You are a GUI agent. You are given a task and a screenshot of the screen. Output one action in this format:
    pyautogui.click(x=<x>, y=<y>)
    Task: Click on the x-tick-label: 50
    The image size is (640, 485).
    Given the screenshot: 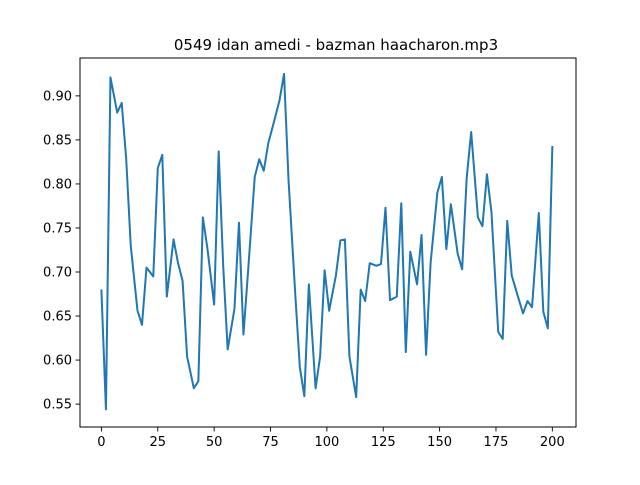 What is the action you would take?
    pyautogui.click(x=214, y=442)
    